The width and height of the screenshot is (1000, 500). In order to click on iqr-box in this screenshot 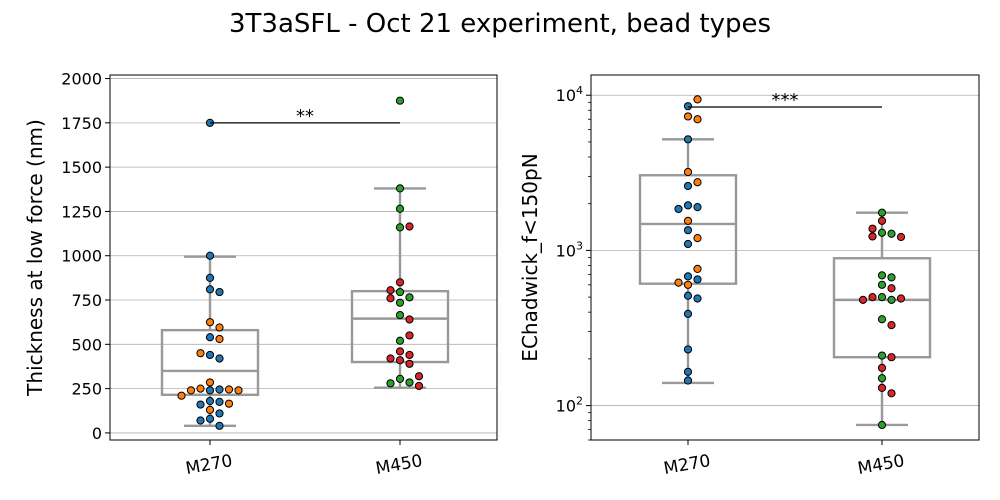, I will do `click(210, 362)`.